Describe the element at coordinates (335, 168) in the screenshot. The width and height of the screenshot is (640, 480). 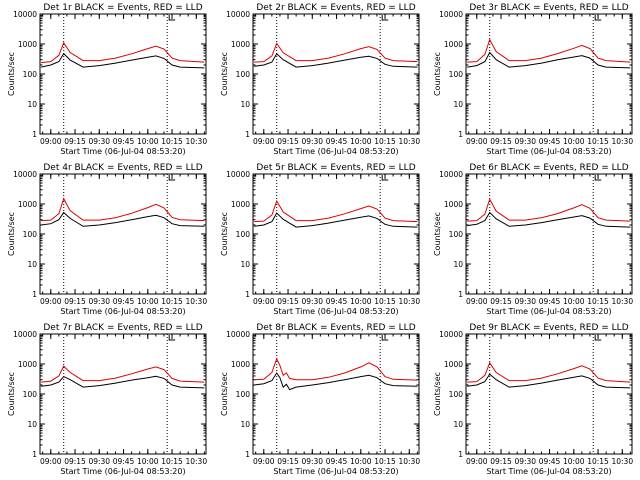
I see `chart-title: Det 5r BLACK = Events, RED = LLD` at that location.